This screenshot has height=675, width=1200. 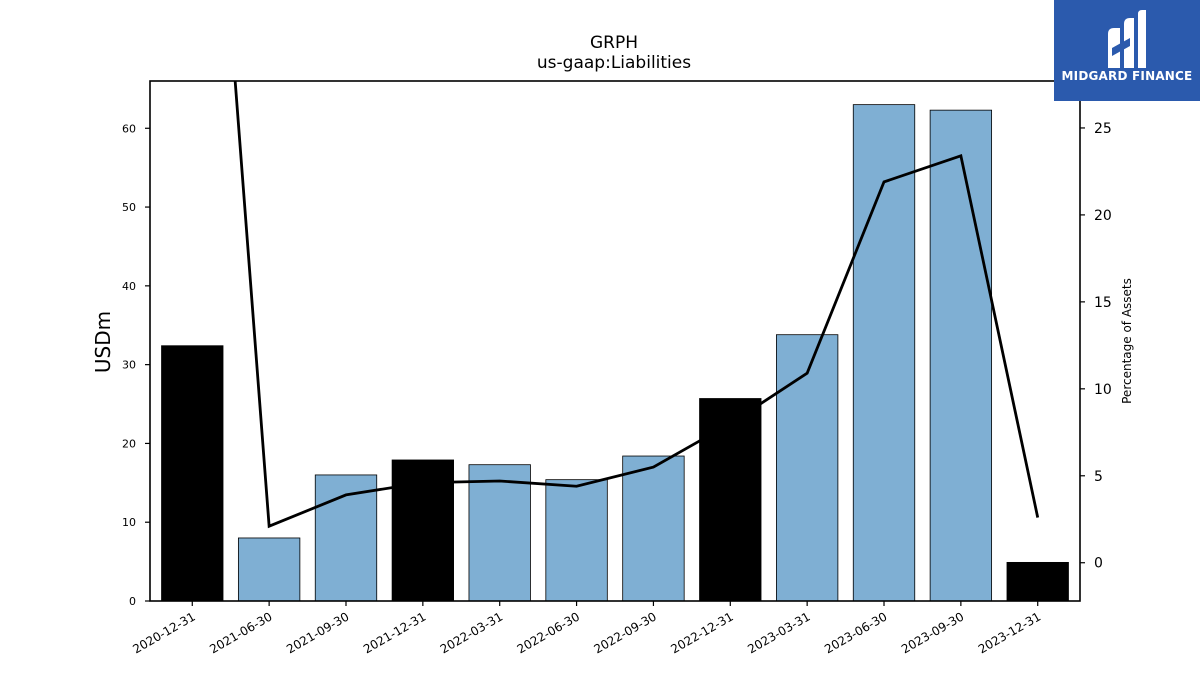 I want to click on y2-tick-label: 10, so click(x=1103, y=390).